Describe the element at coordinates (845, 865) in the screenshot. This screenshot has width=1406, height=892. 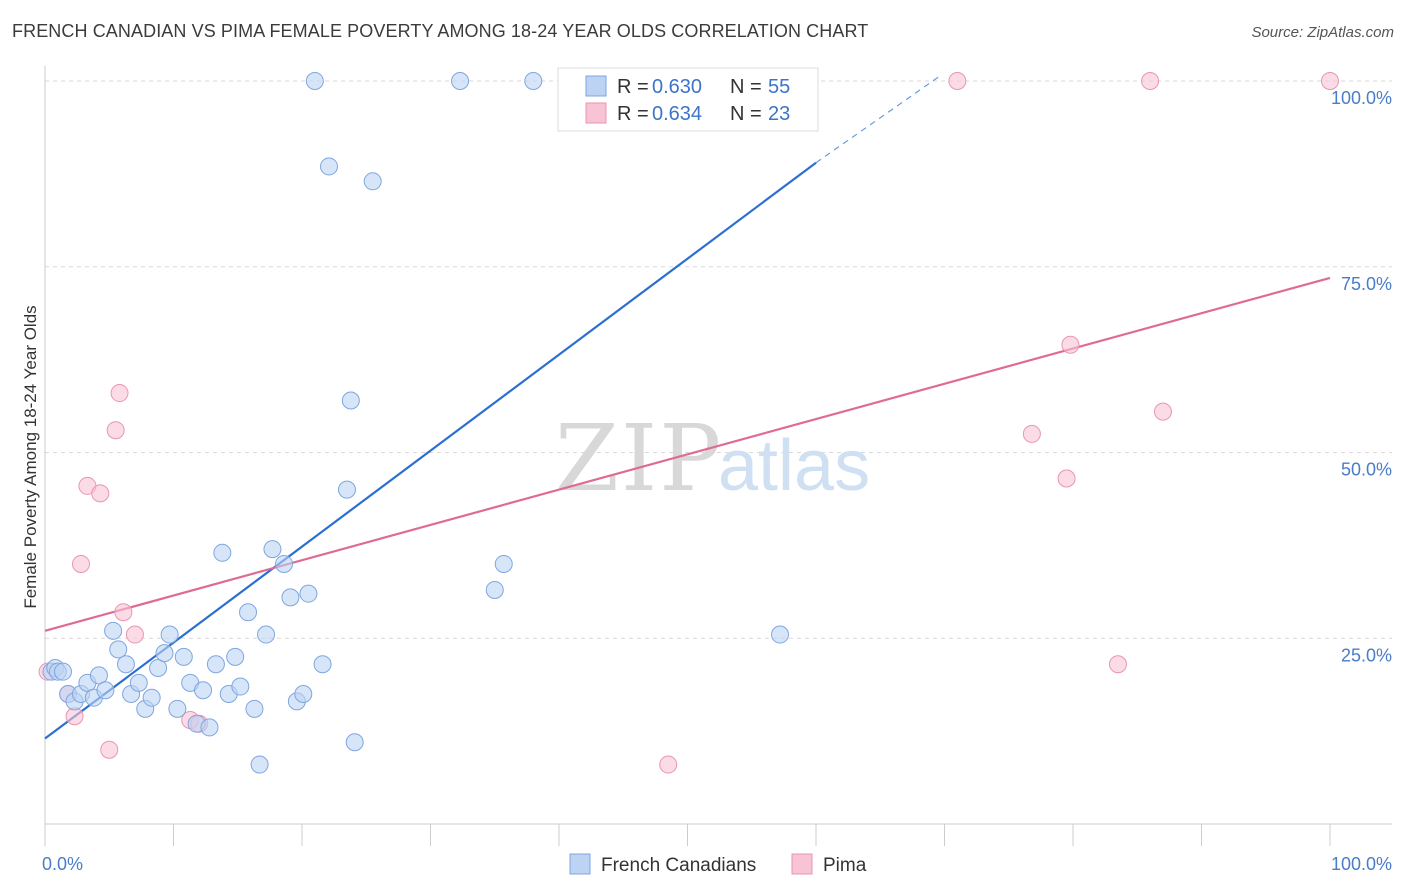
I see `bottom-legend-label-pima: Pima` at that location.